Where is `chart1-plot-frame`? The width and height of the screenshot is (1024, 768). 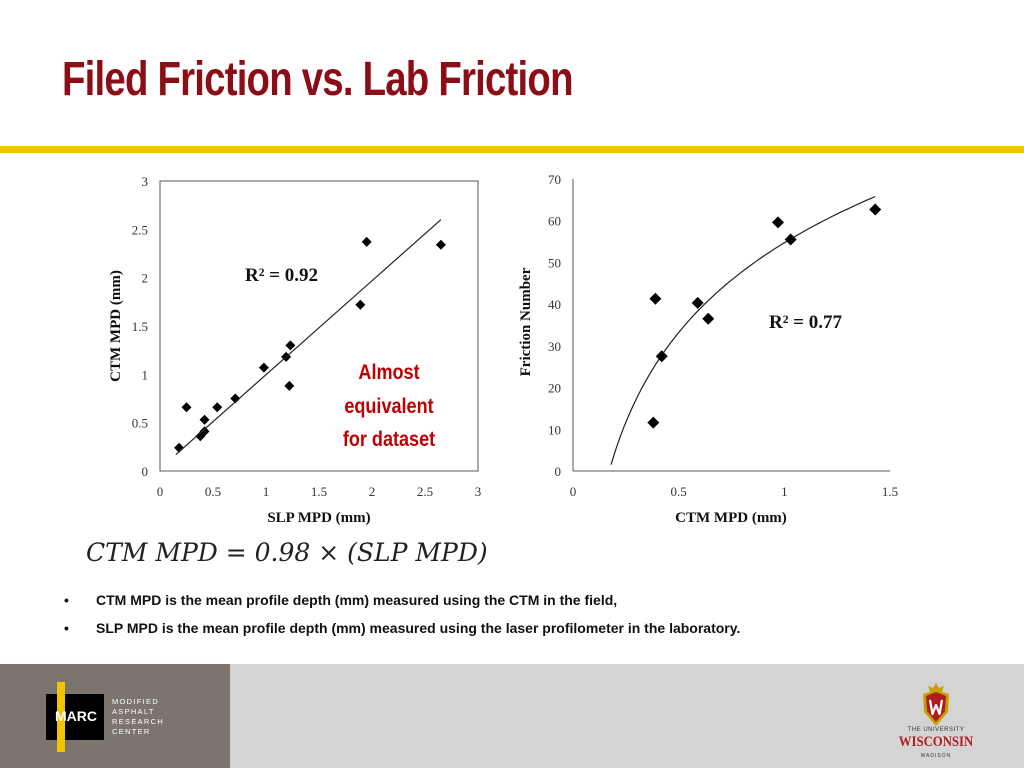 chart1-plot-frame is located at coordinates (319, 326).